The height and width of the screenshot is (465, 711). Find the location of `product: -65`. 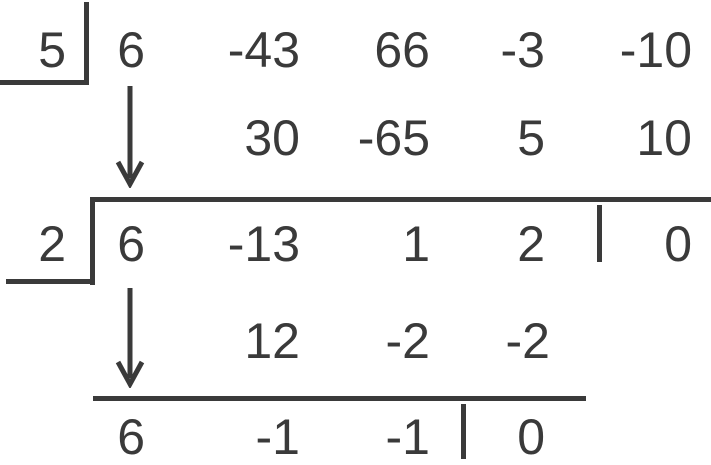

product: -65 is located at coordinates (393, 138).